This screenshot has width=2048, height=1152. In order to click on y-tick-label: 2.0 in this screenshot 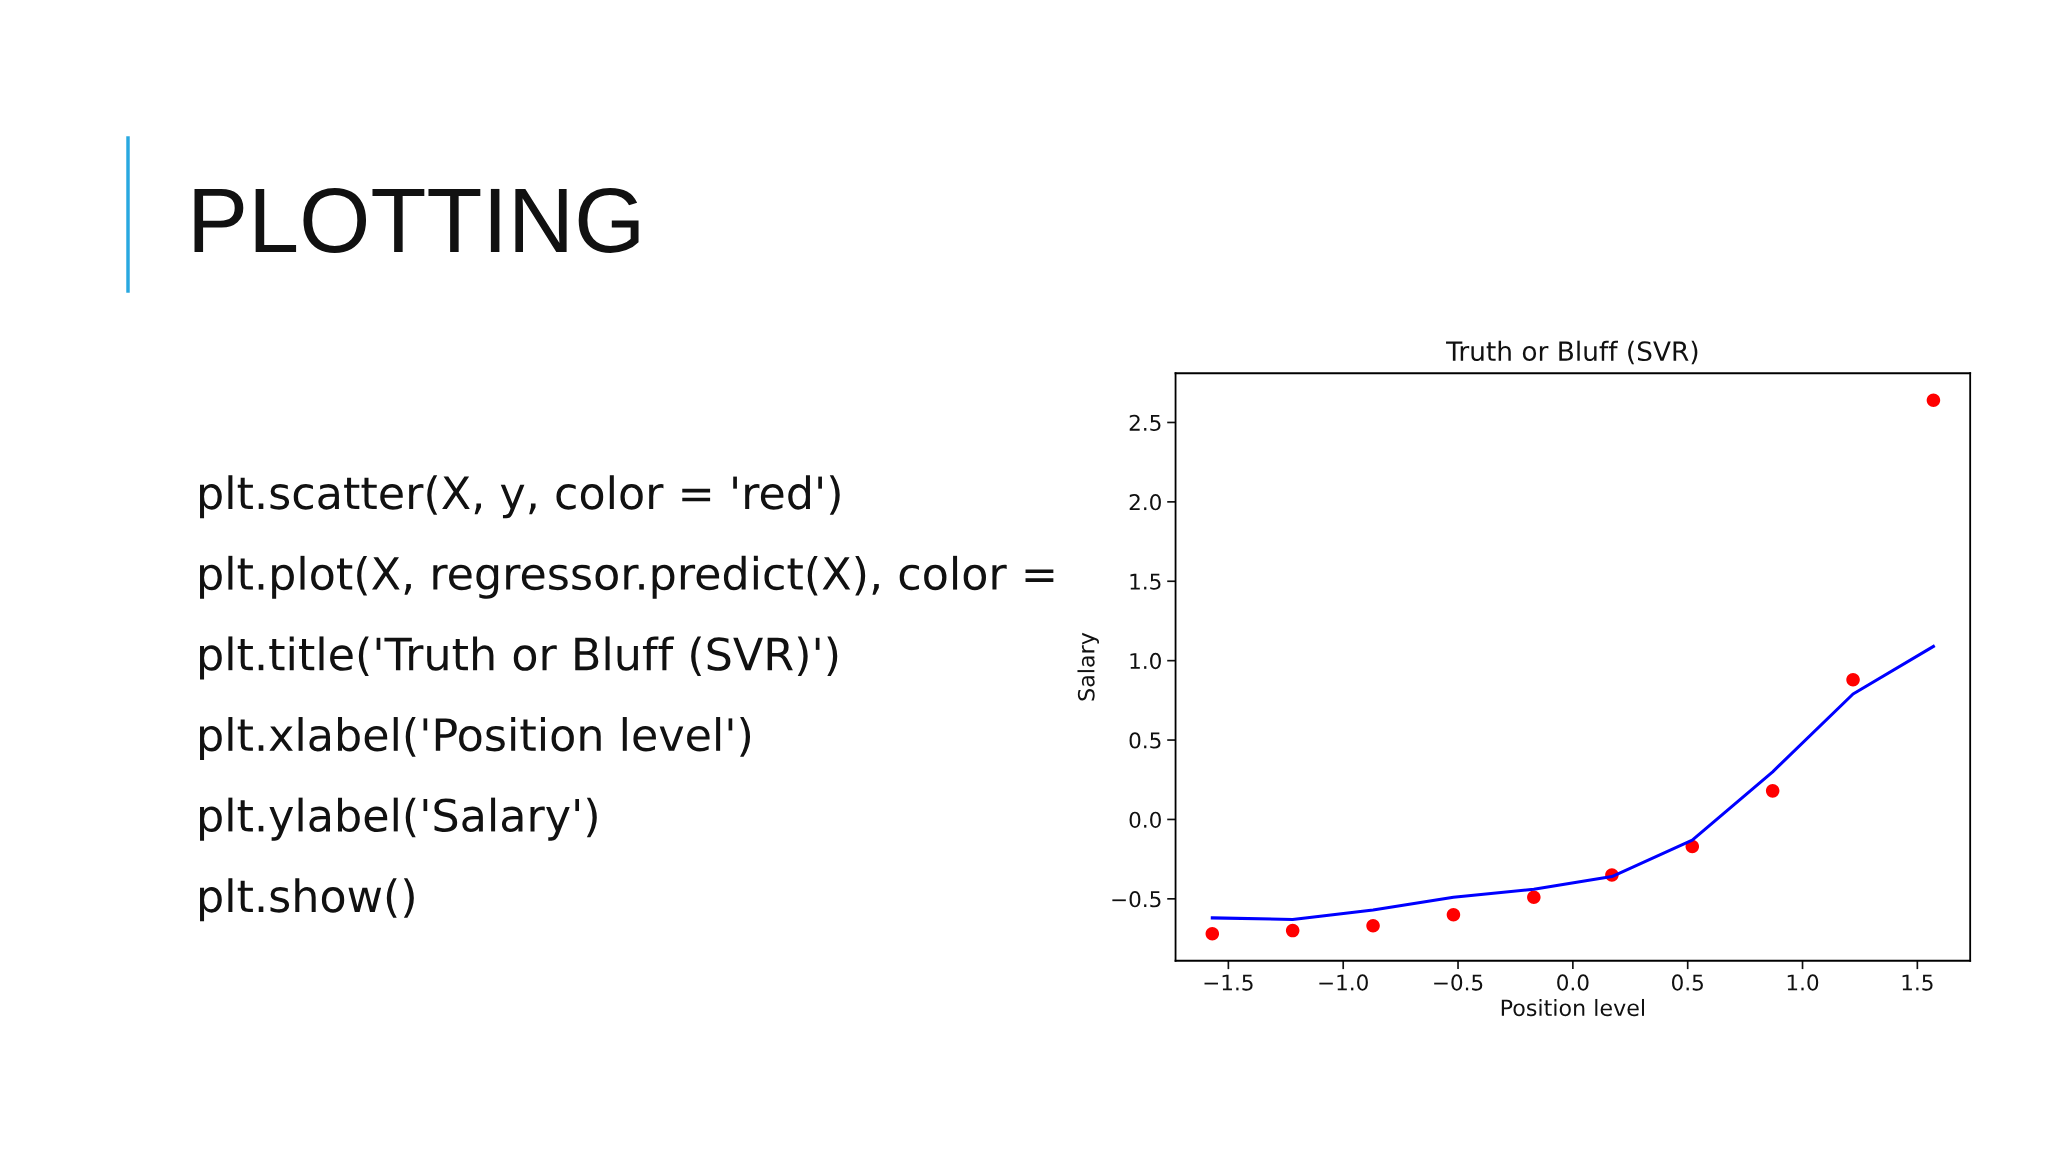, I will do `click(1145, 502)`.